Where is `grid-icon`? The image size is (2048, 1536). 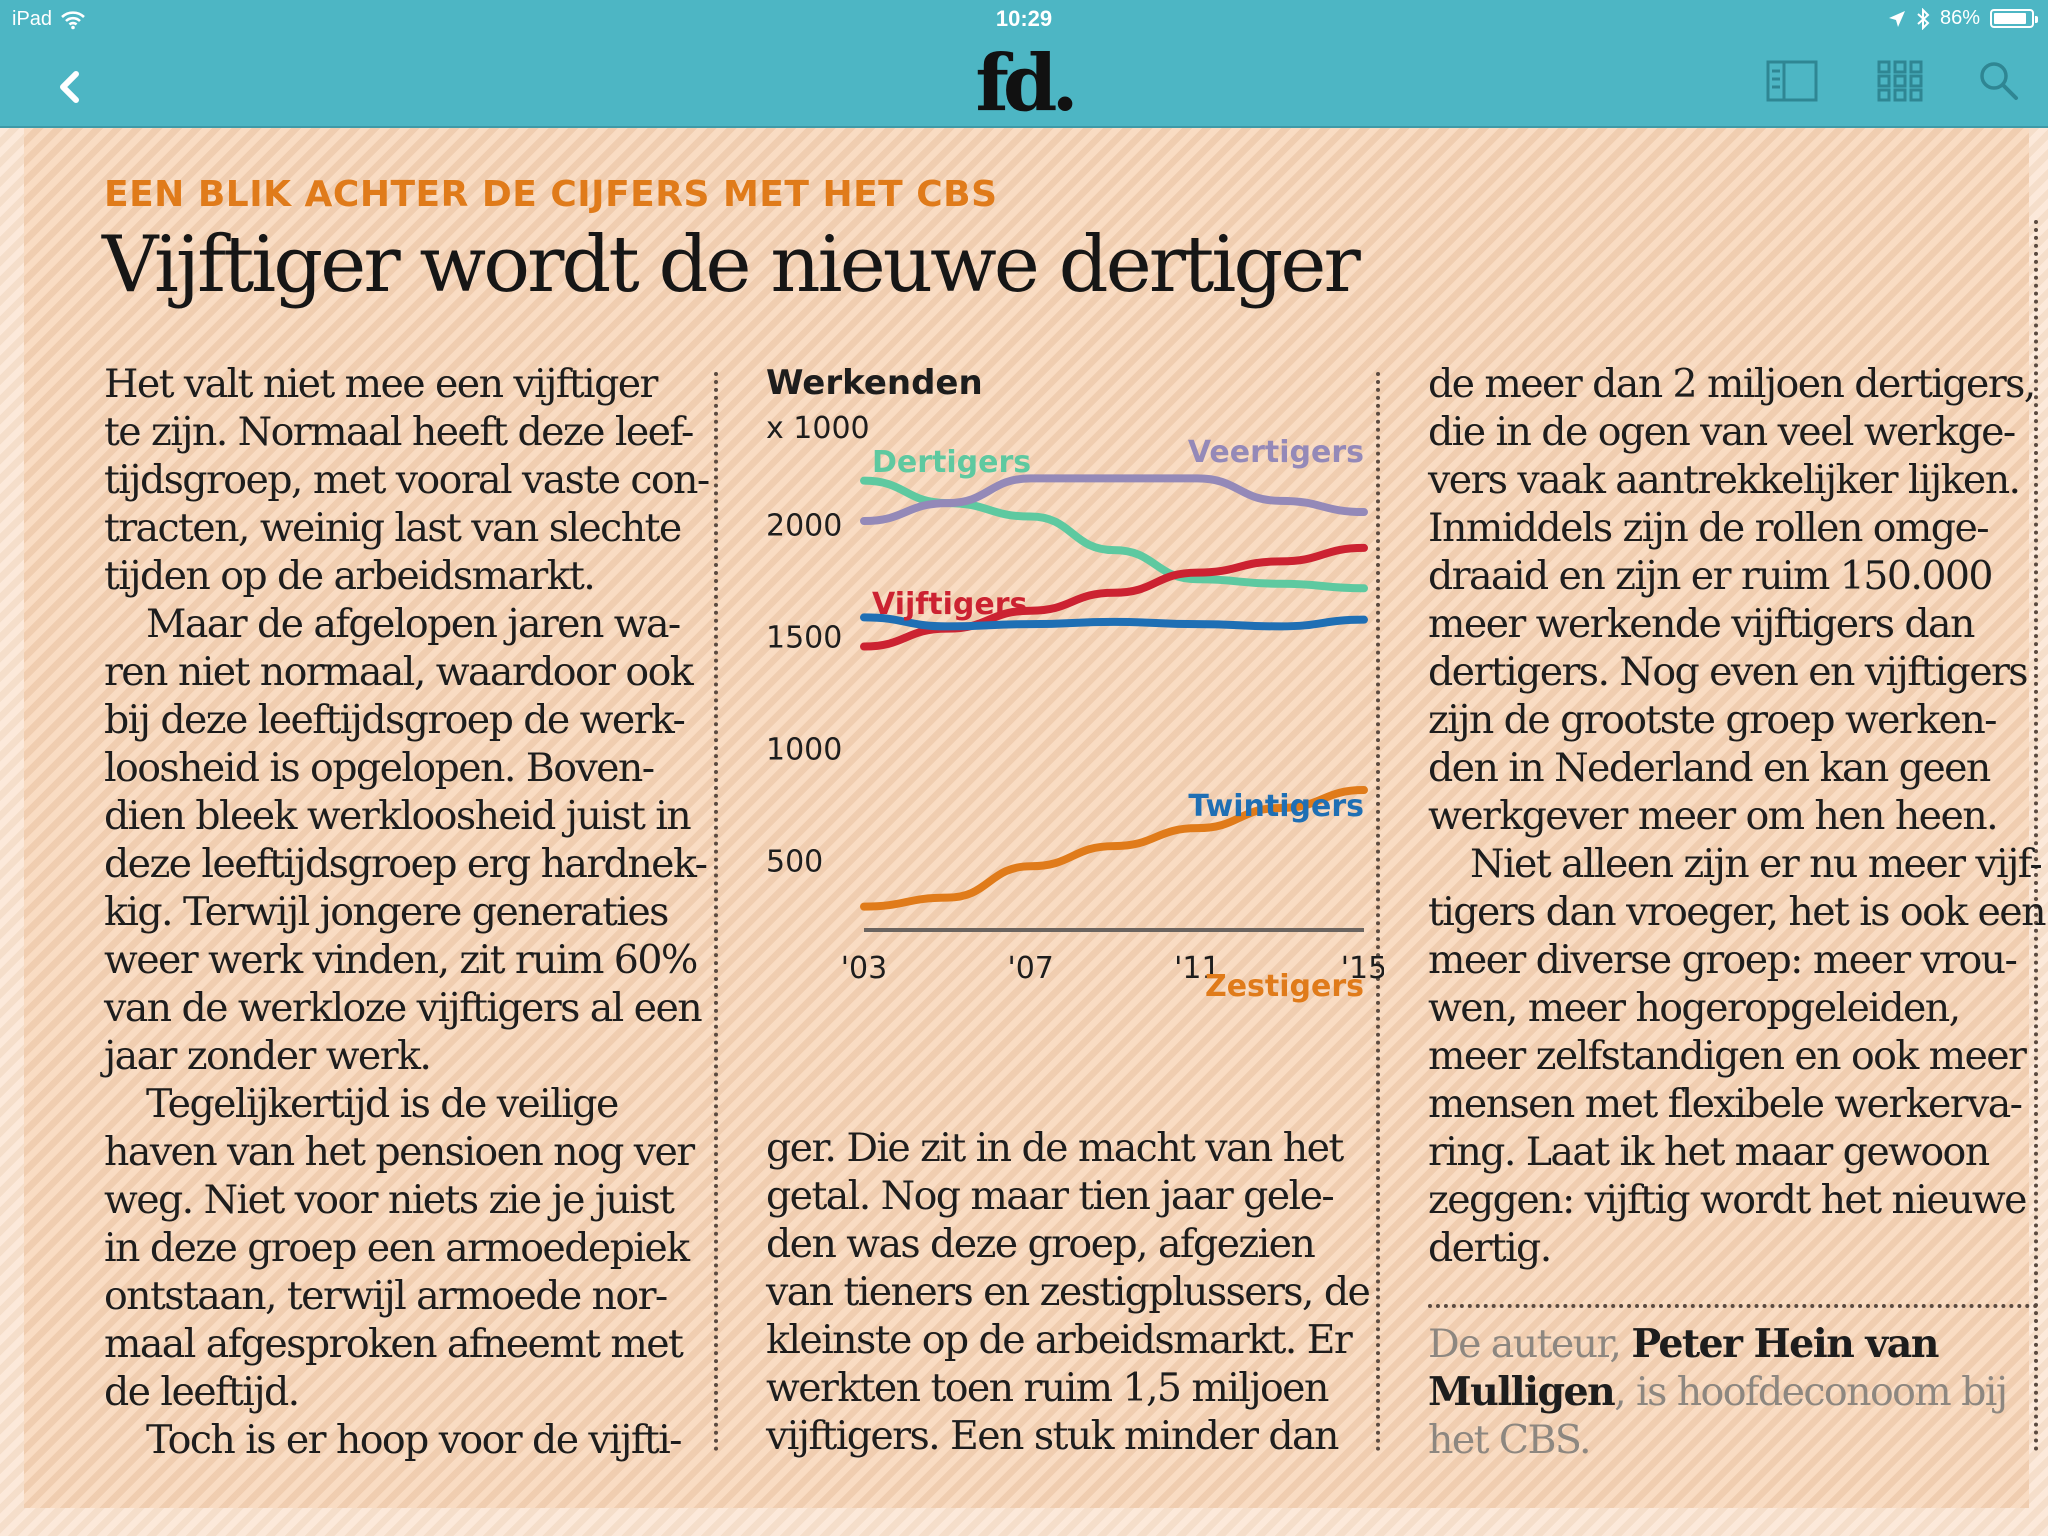 grid-icon is located at coordinates (1900, 81).